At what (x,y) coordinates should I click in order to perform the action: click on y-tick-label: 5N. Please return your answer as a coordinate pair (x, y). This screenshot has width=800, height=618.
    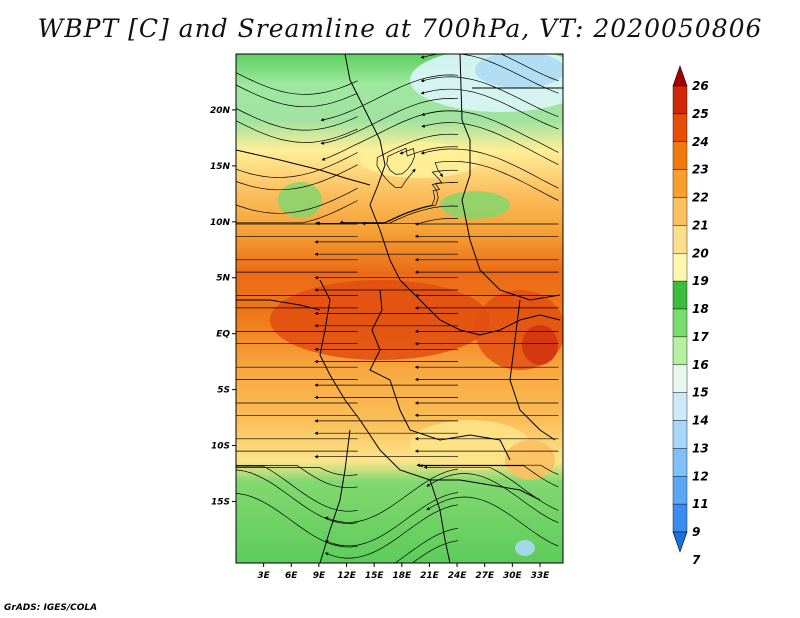
    Looking at the image, I should click on (223, 279).